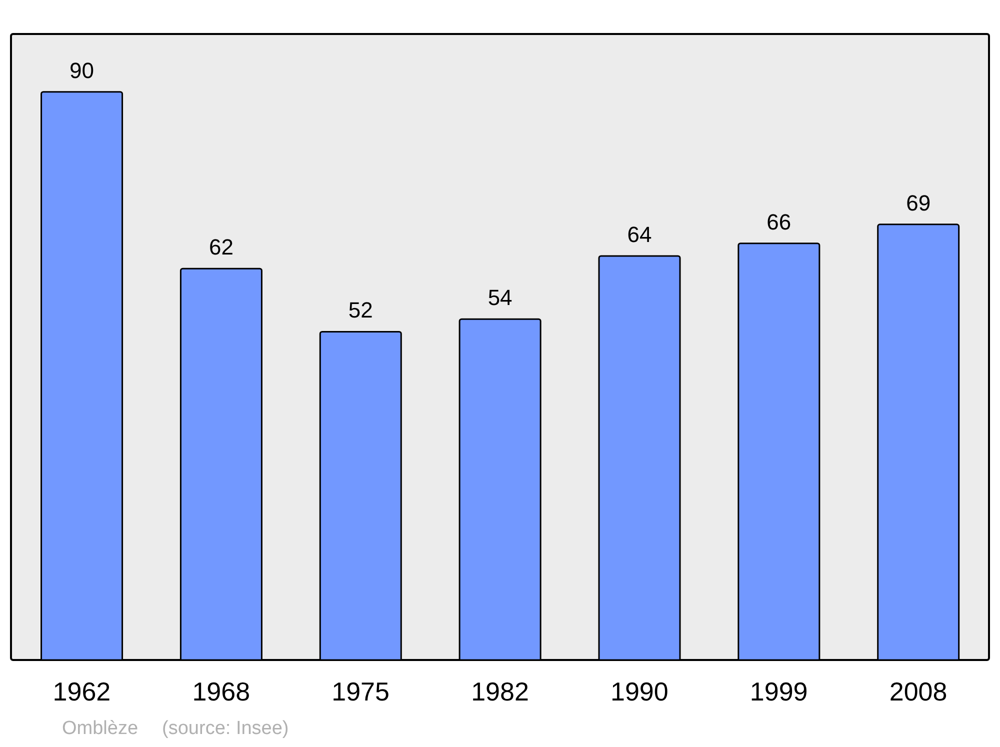 This screenshot has width=1000, height=747. Describe the element at coordinates (225, 728) in the screenshot. I see `text: (source: Insee)` at that location.